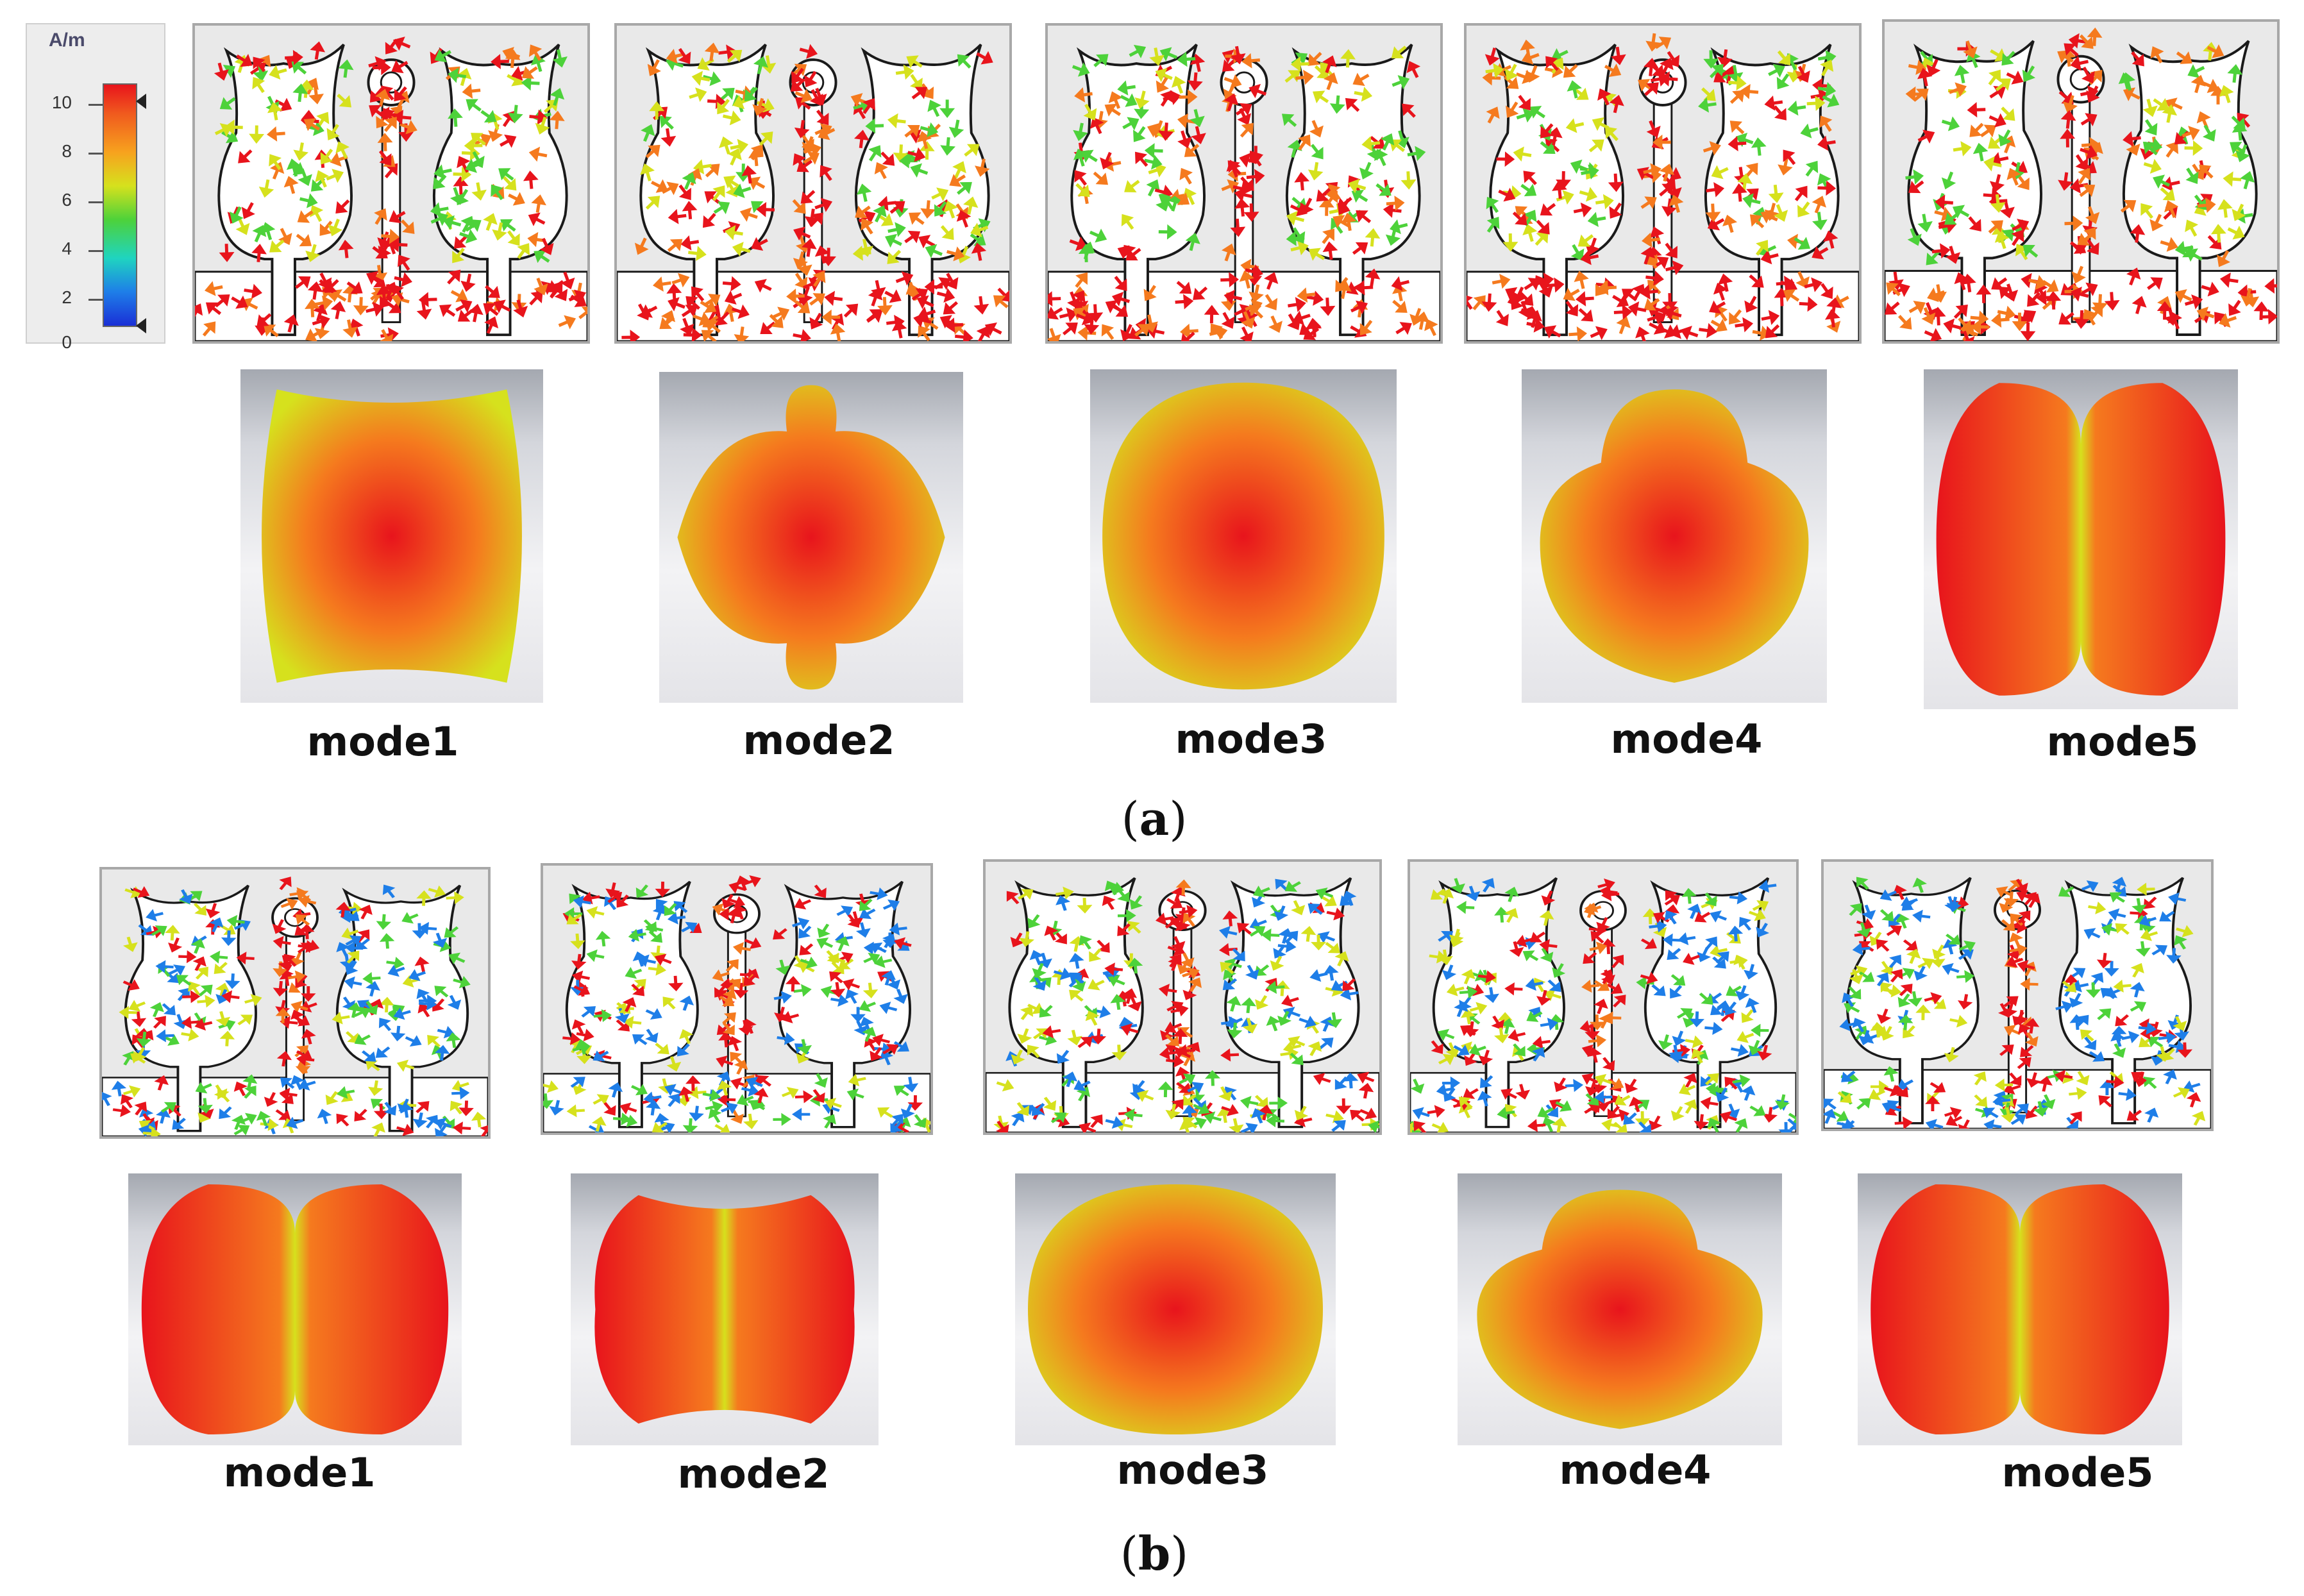 This screenshot has width=2304, height=1596. I want to click on section-a-mode5-label: mode5, so click(2122, 741).